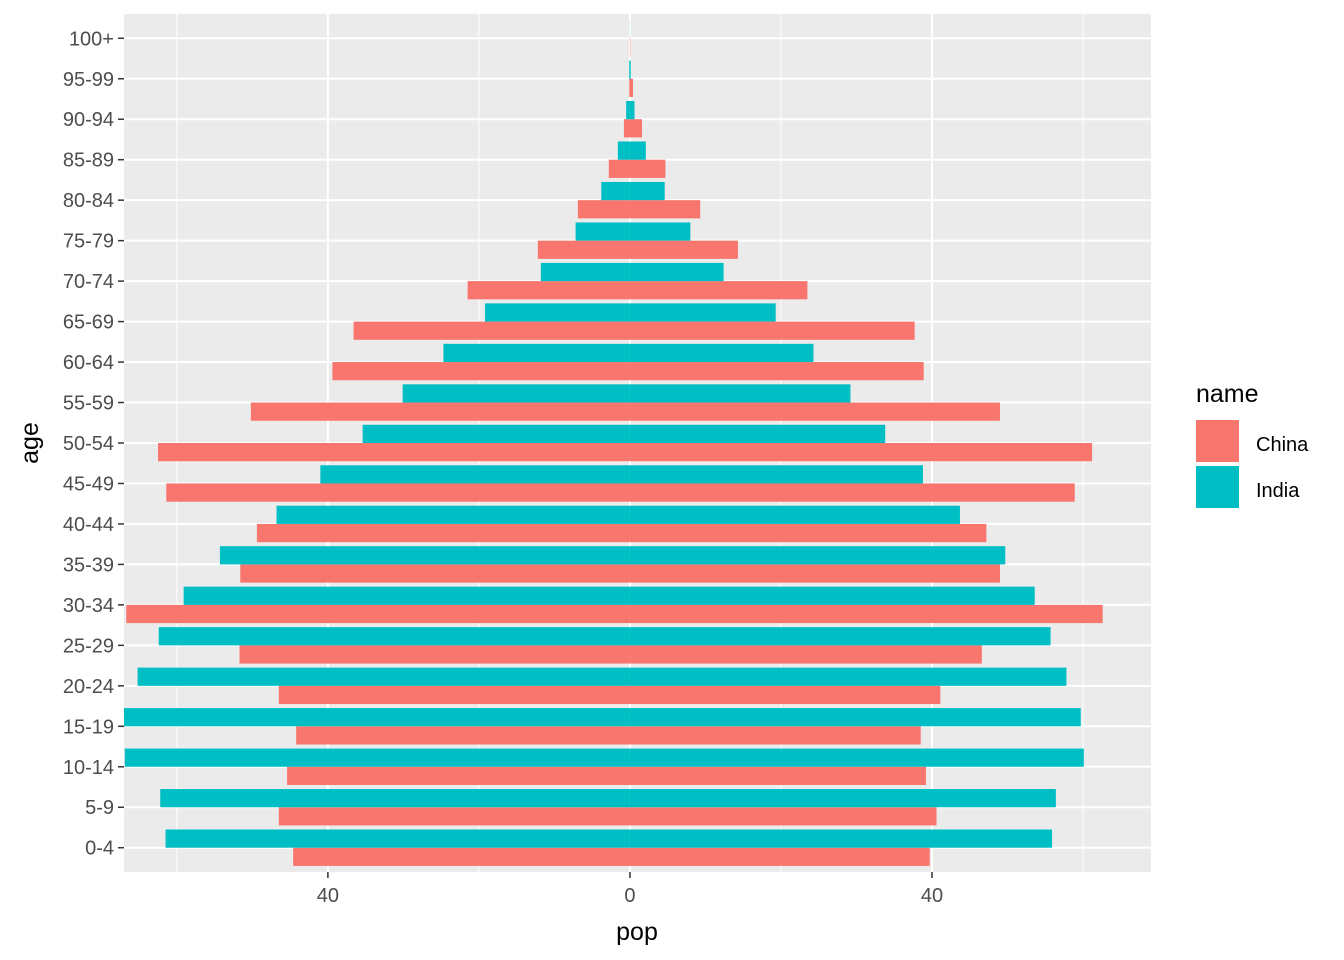 Image resolution: width=1344 pixels, height=960 pixels. I want to click on y-tick-label: 45-49, so click(88, 484).